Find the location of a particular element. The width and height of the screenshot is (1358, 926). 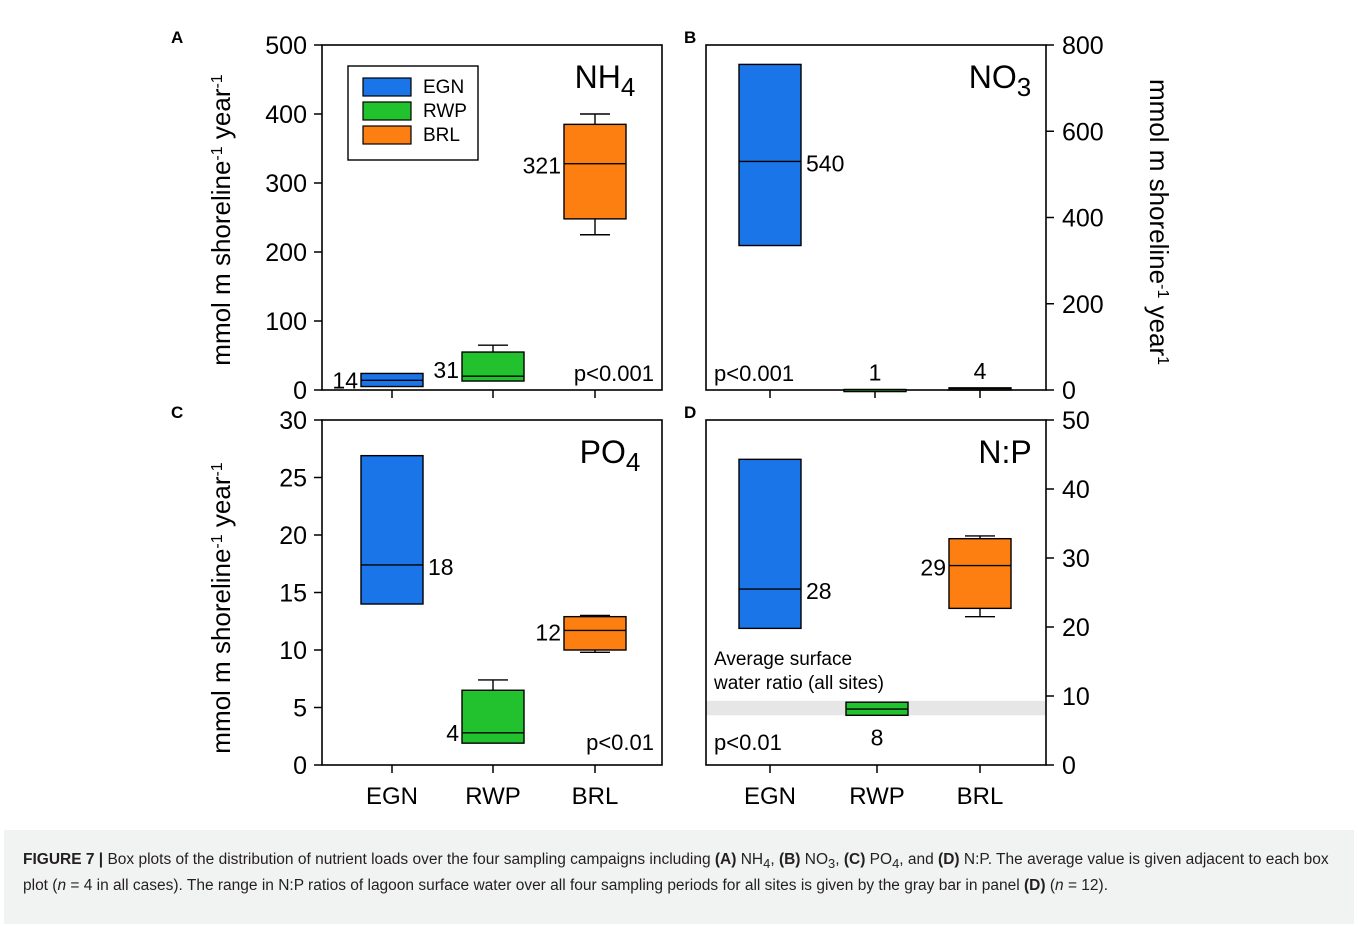

y-tick-label: 40 is located at coordinates (1076, 490).